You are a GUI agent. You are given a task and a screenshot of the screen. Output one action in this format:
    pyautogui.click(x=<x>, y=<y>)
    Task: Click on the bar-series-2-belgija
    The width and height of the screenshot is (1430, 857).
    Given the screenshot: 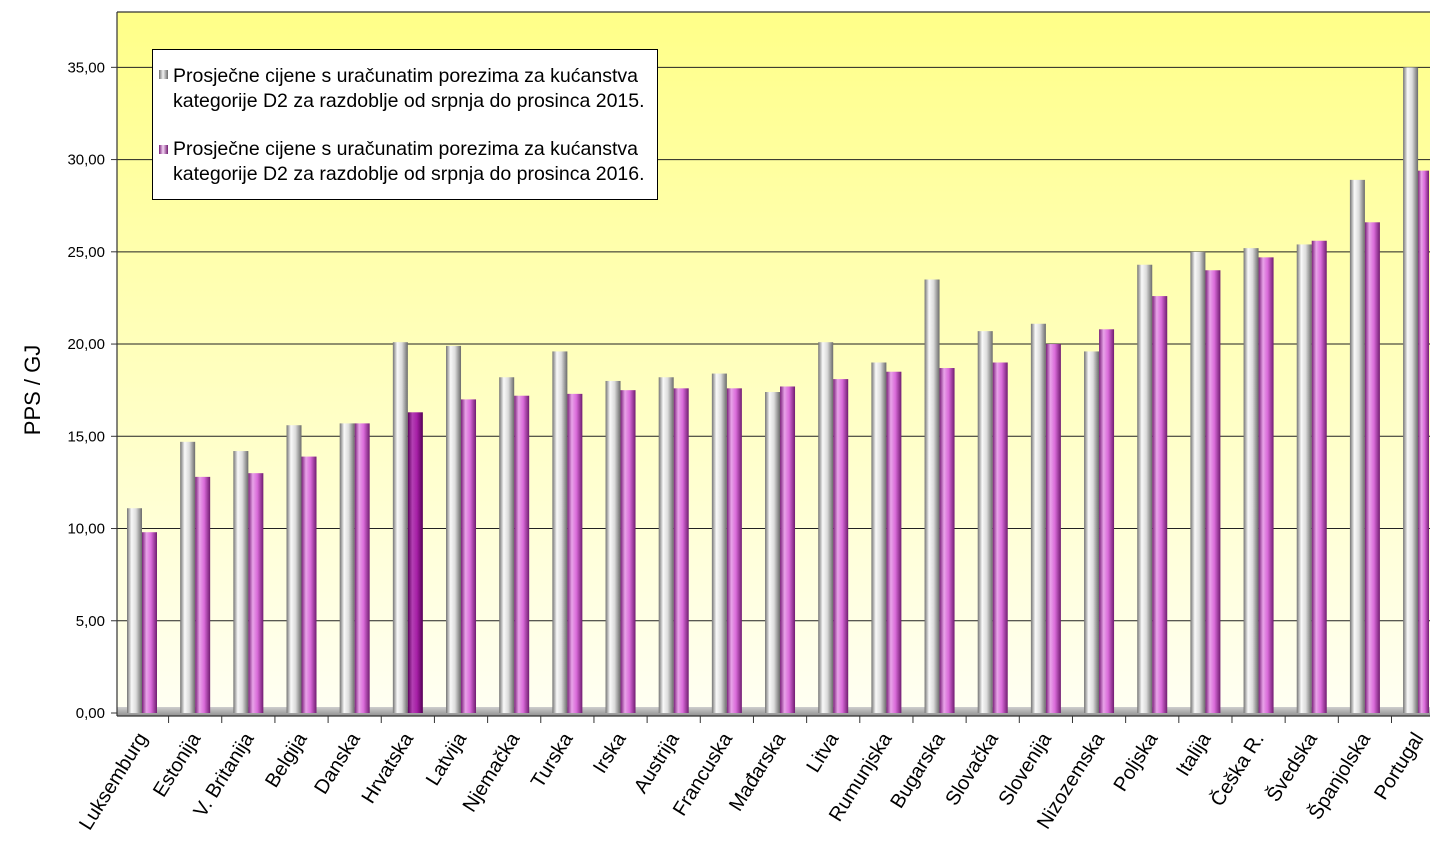 What is the action you would take?
    pyautogui.click(x=309, y=584)
    